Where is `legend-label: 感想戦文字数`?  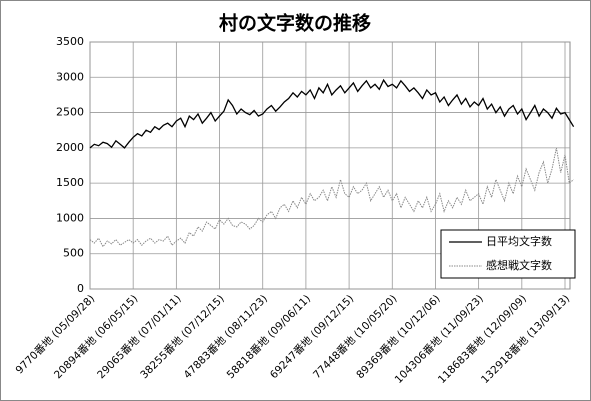
legend-label: 感想戦文字数 is located at coordinates (519, 265).